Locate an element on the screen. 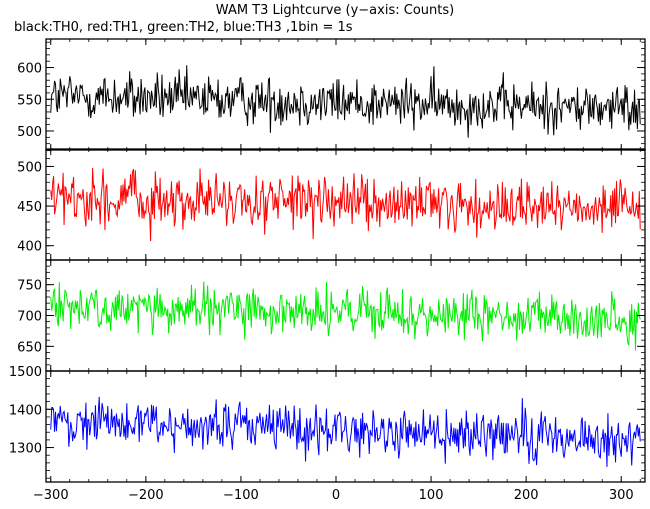 This screenshot has height=509, width=650. x-tick-label: 0 is located at coordinates (336, 495).